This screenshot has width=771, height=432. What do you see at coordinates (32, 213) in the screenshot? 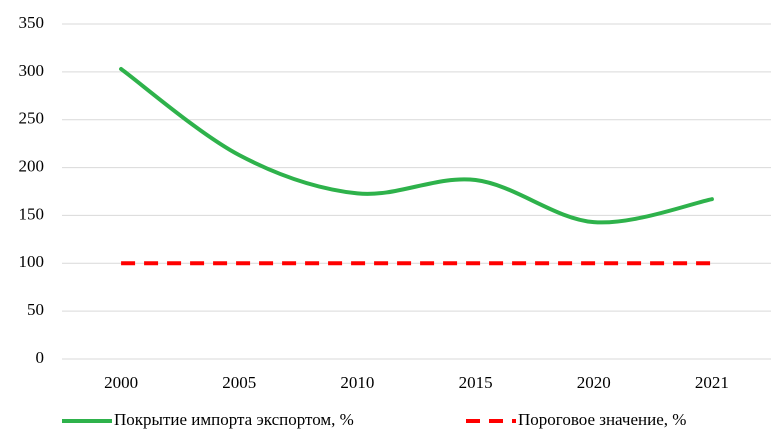
I see `y-tick-label: 150` at bounding box center [32, 213].